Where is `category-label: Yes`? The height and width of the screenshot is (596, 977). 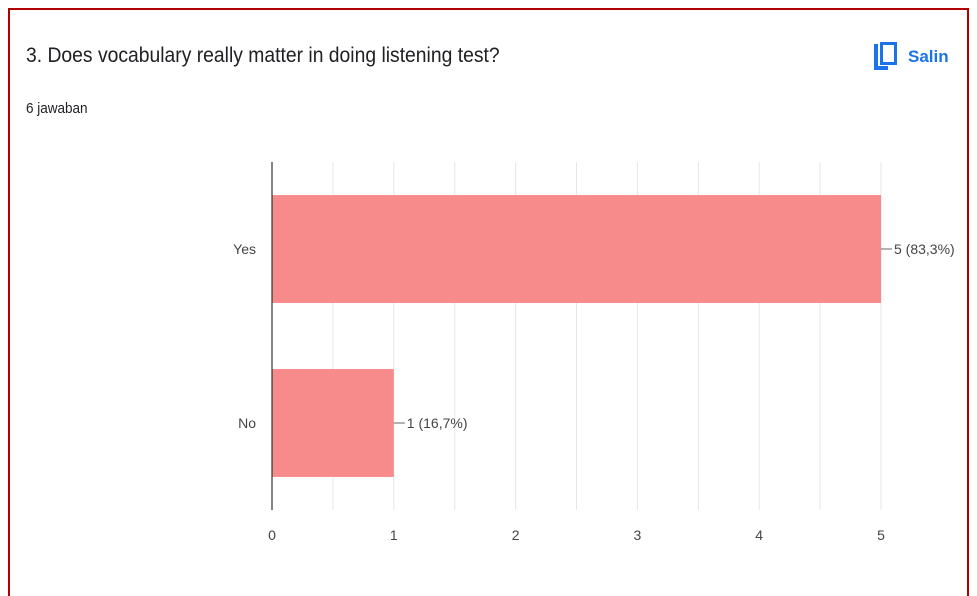
category-label: Yes is located at coordinates (244, 249).